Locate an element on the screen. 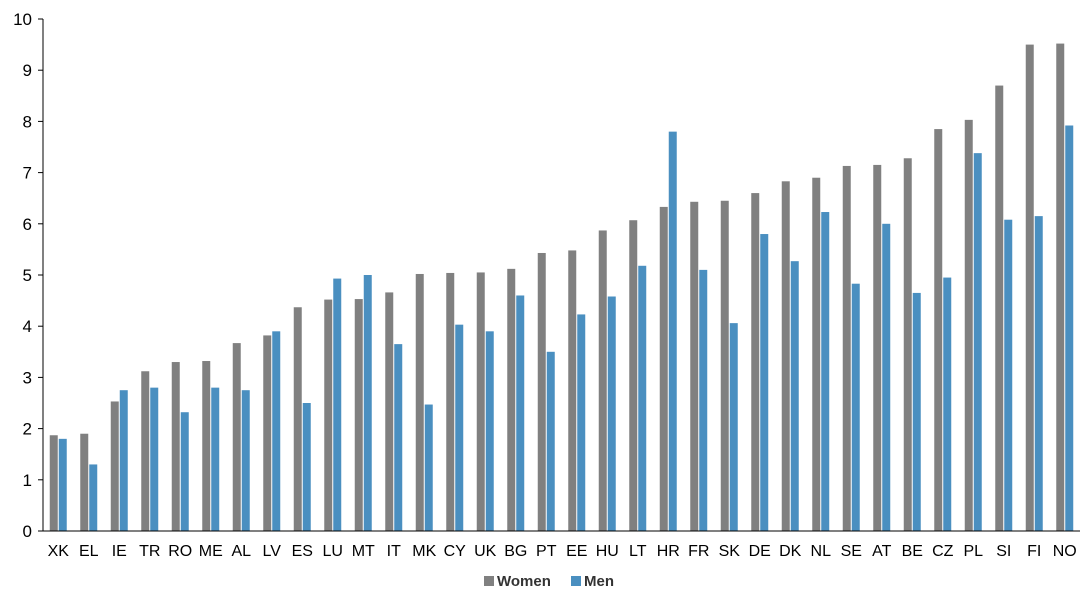 This screenshot has height=606, width=1083. x-tick-label: DK is located at coordinates (790, 551).